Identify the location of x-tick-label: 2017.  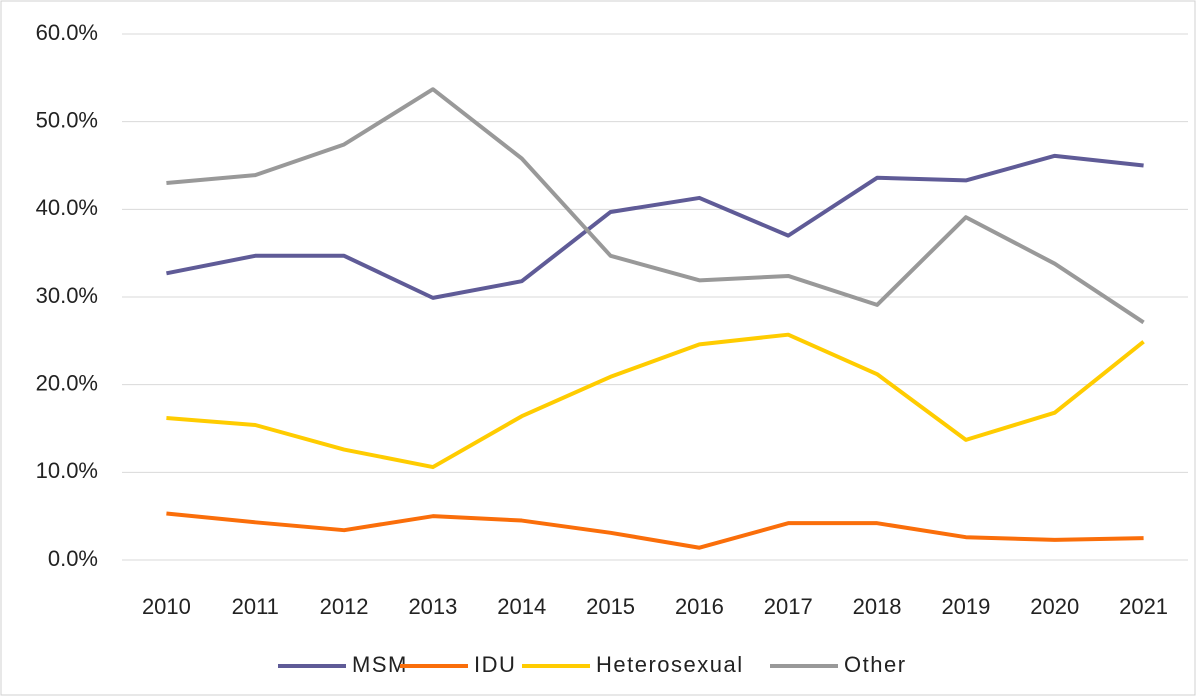
(788, 606).